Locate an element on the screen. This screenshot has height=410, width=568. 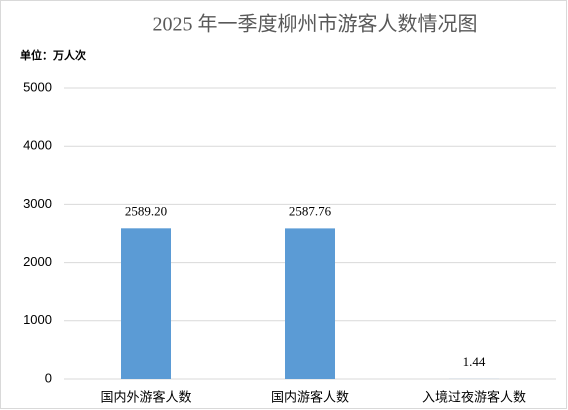
chart-title: 2025 年一季度柳州市游客人数情况图 is located at coordinates (315, 24).